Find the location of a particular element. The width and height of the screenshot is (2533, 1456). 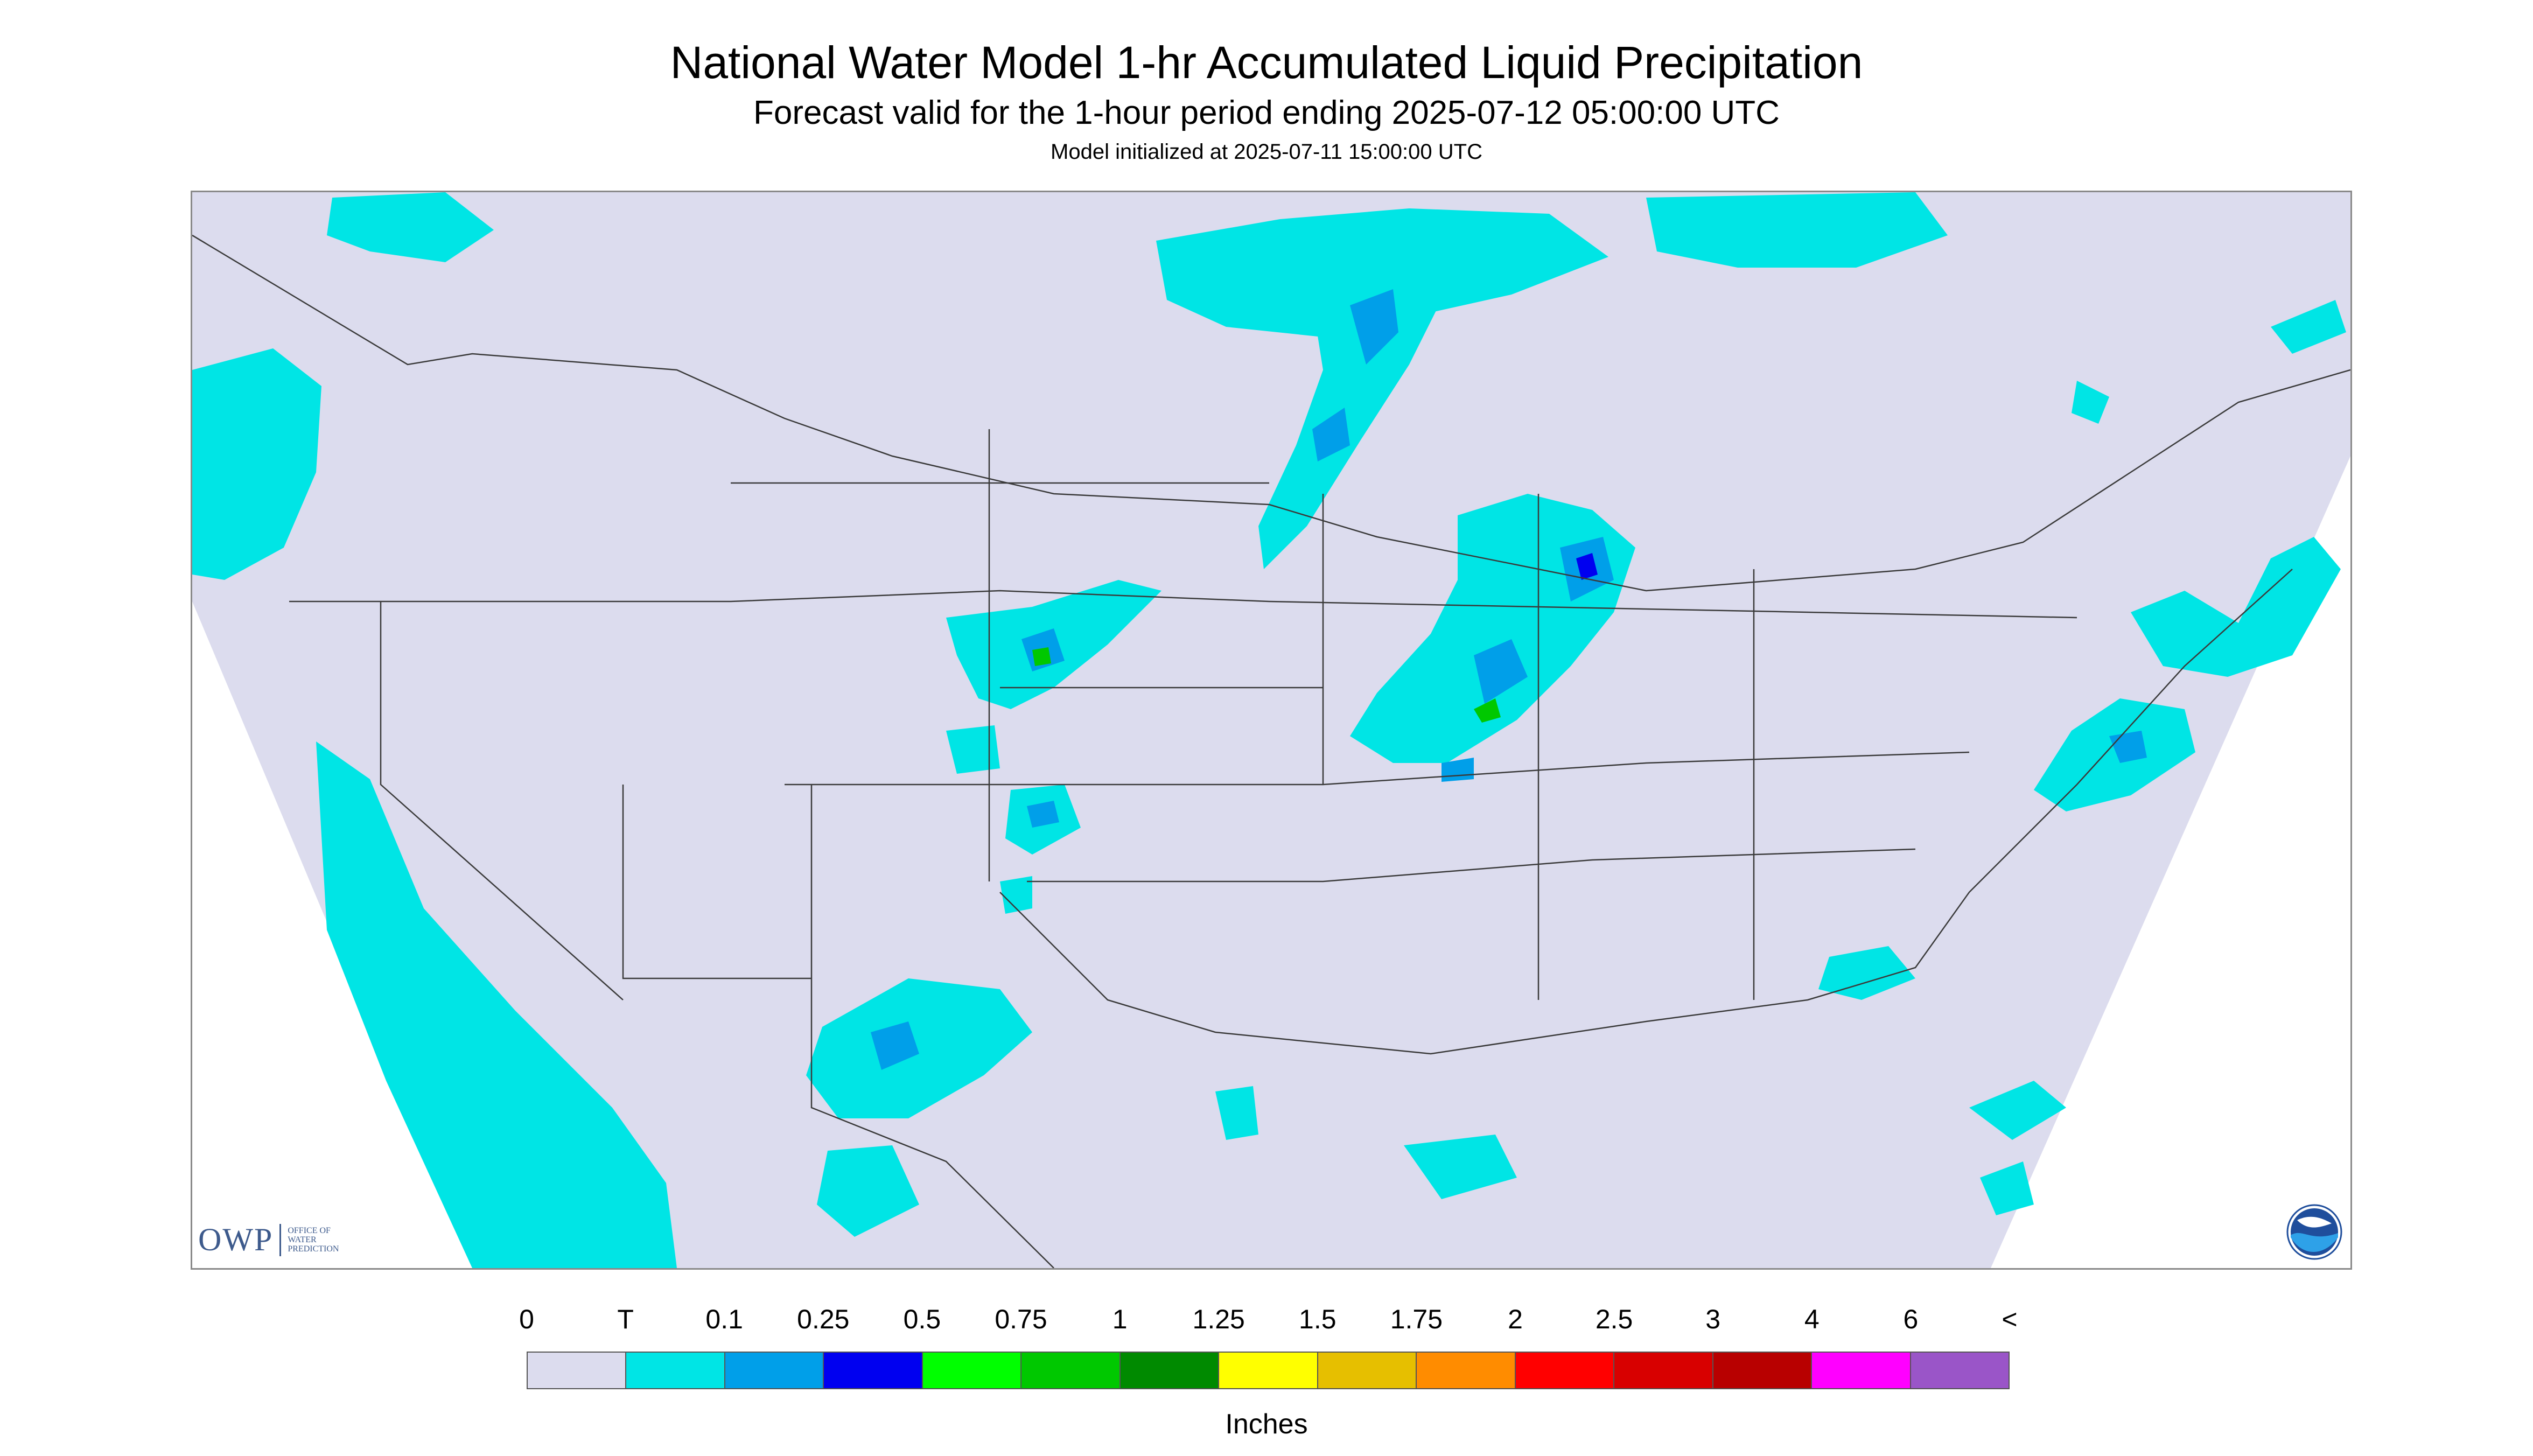

legend-tick-label: 0 is located at coordinates (526, 1319).